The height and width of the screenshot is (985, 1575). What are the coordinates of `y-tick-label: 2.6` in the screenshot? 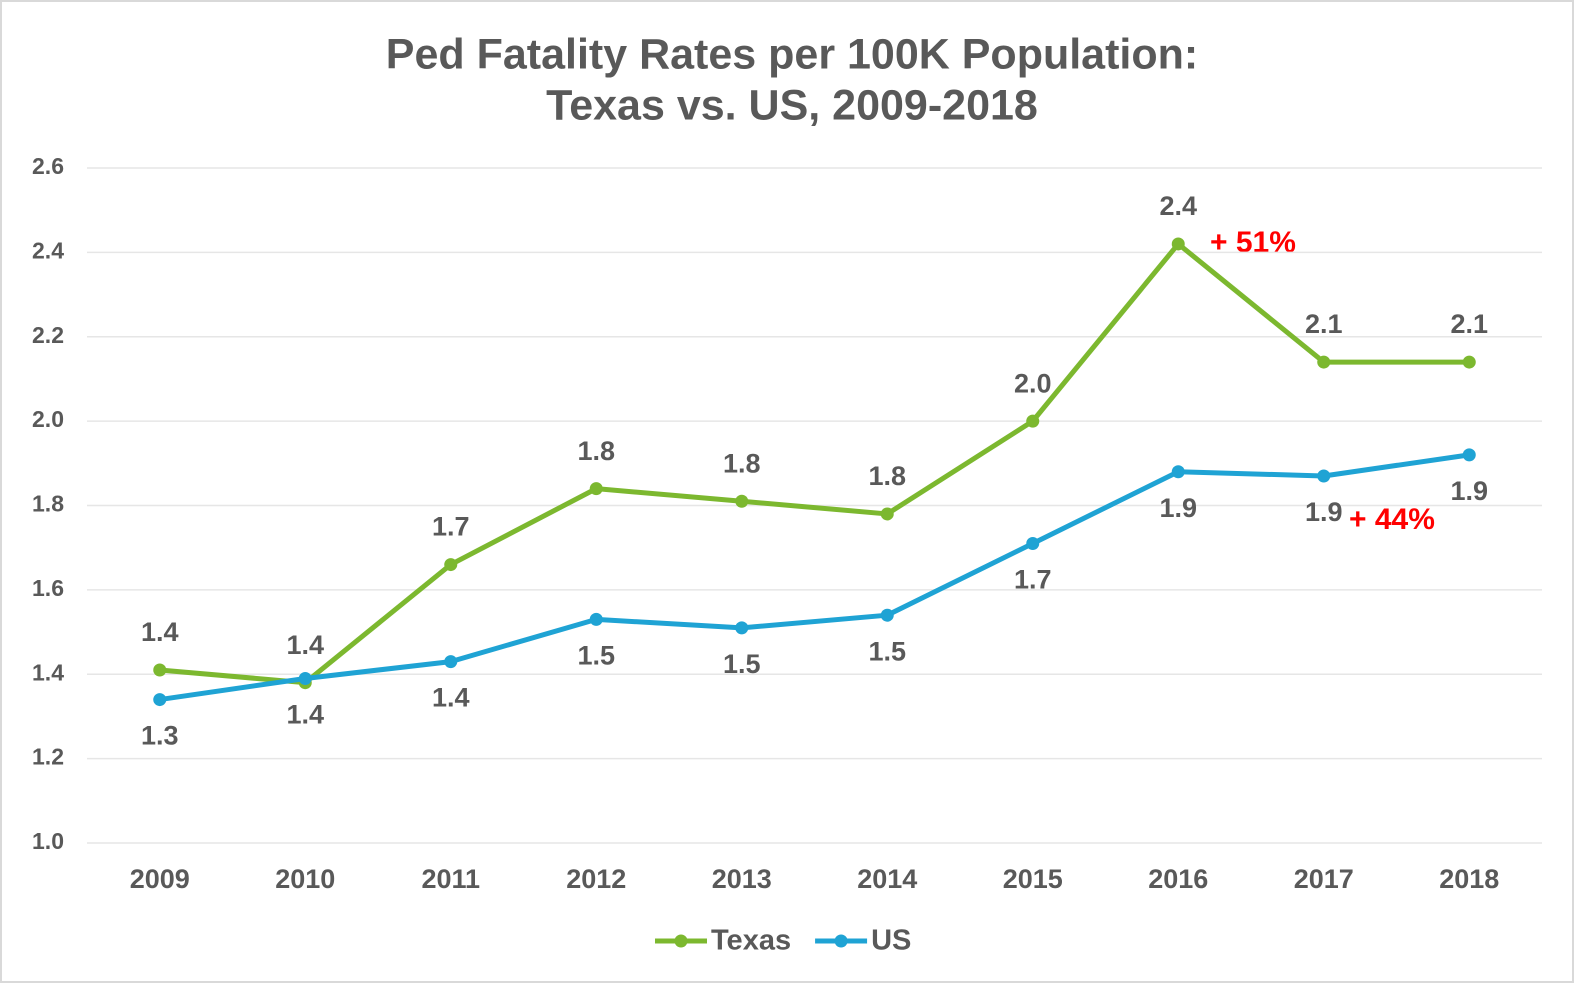 It's located at (48, 166).